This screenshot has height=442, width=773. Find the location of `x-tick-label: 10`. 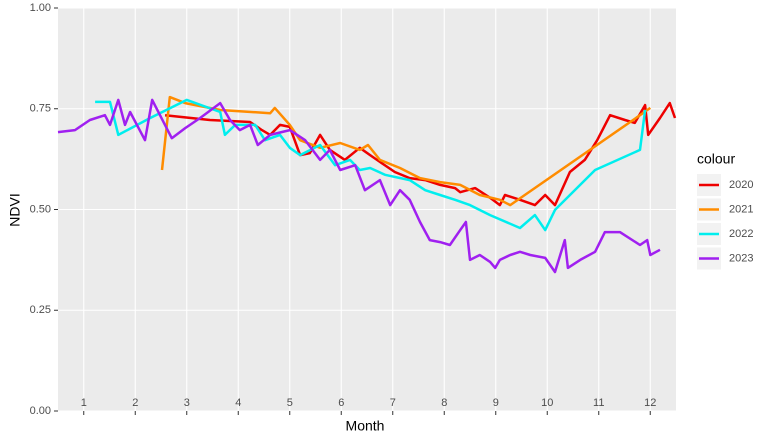

x-tick-label: 10 is located at coordinates (547, 403).